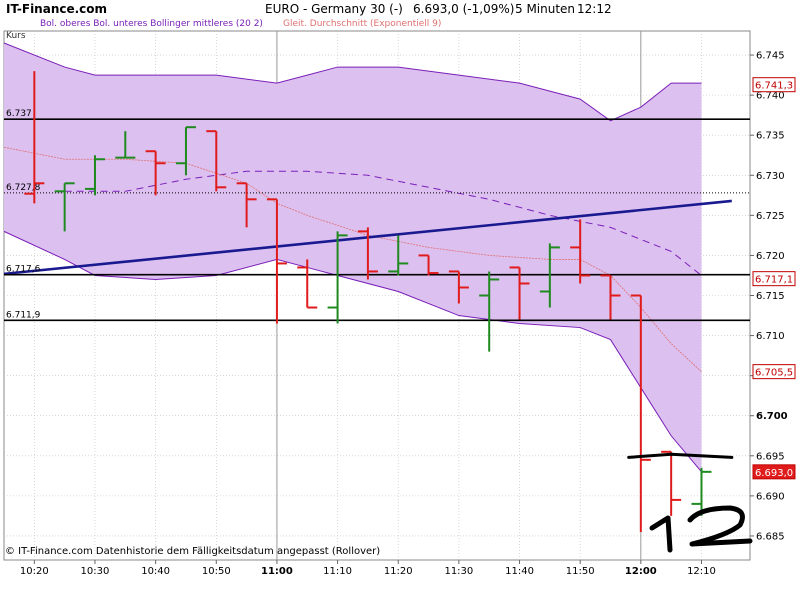 The width and height of the screenshot is (800, 600). Describe the element at coordinates (770, 56) in the screenshot. I see `y-tick-label: 6.745` at that location.